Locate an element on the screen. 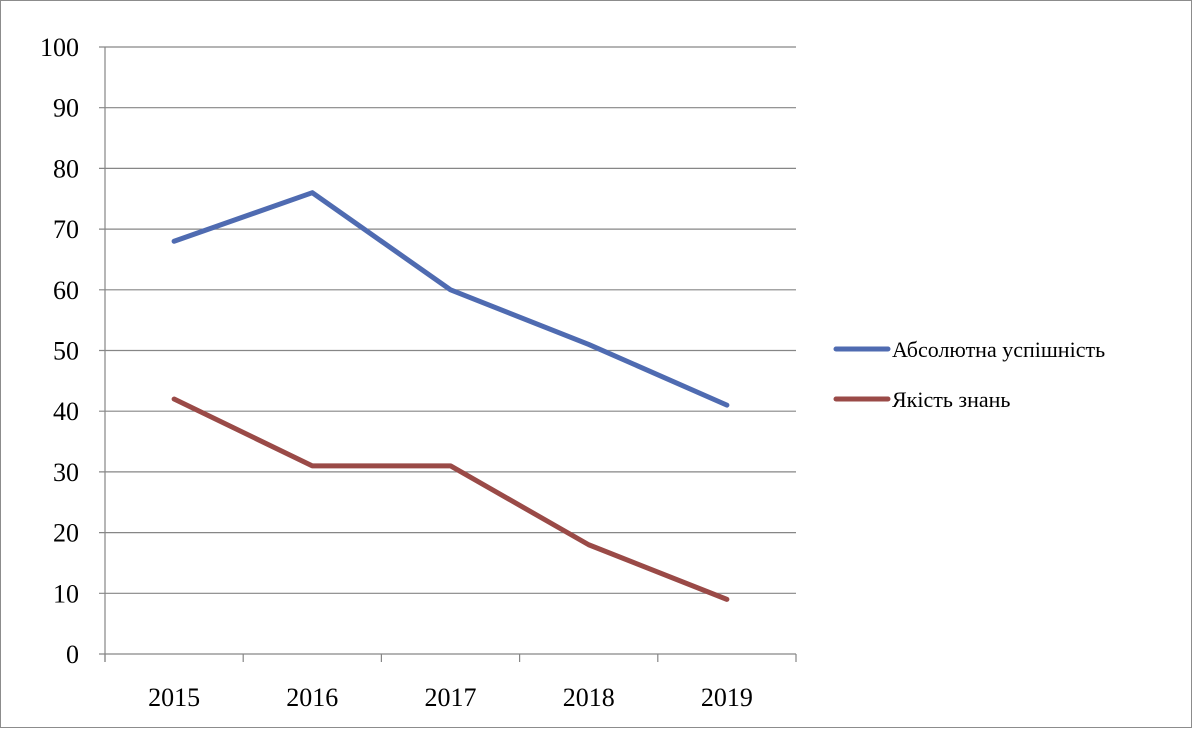 The image size is (1192, 729). legend-label: Абсолютна успішність is located at coordinates (998, 349).